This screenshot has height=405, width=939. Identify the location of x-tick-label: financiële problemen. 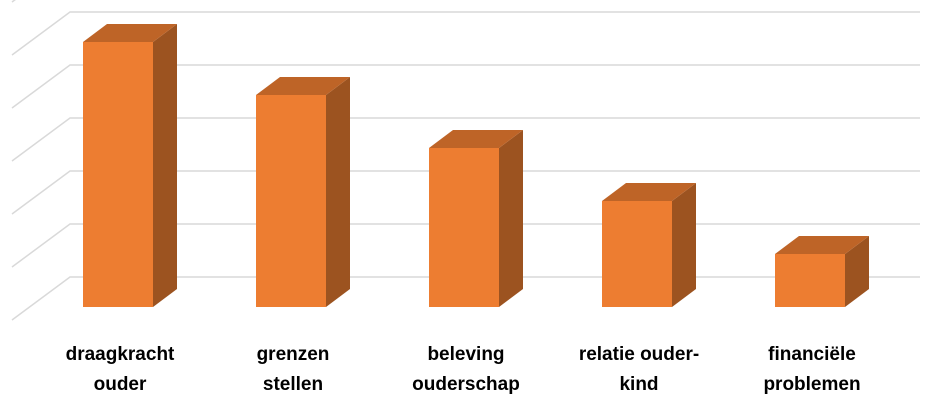
(812, 369).